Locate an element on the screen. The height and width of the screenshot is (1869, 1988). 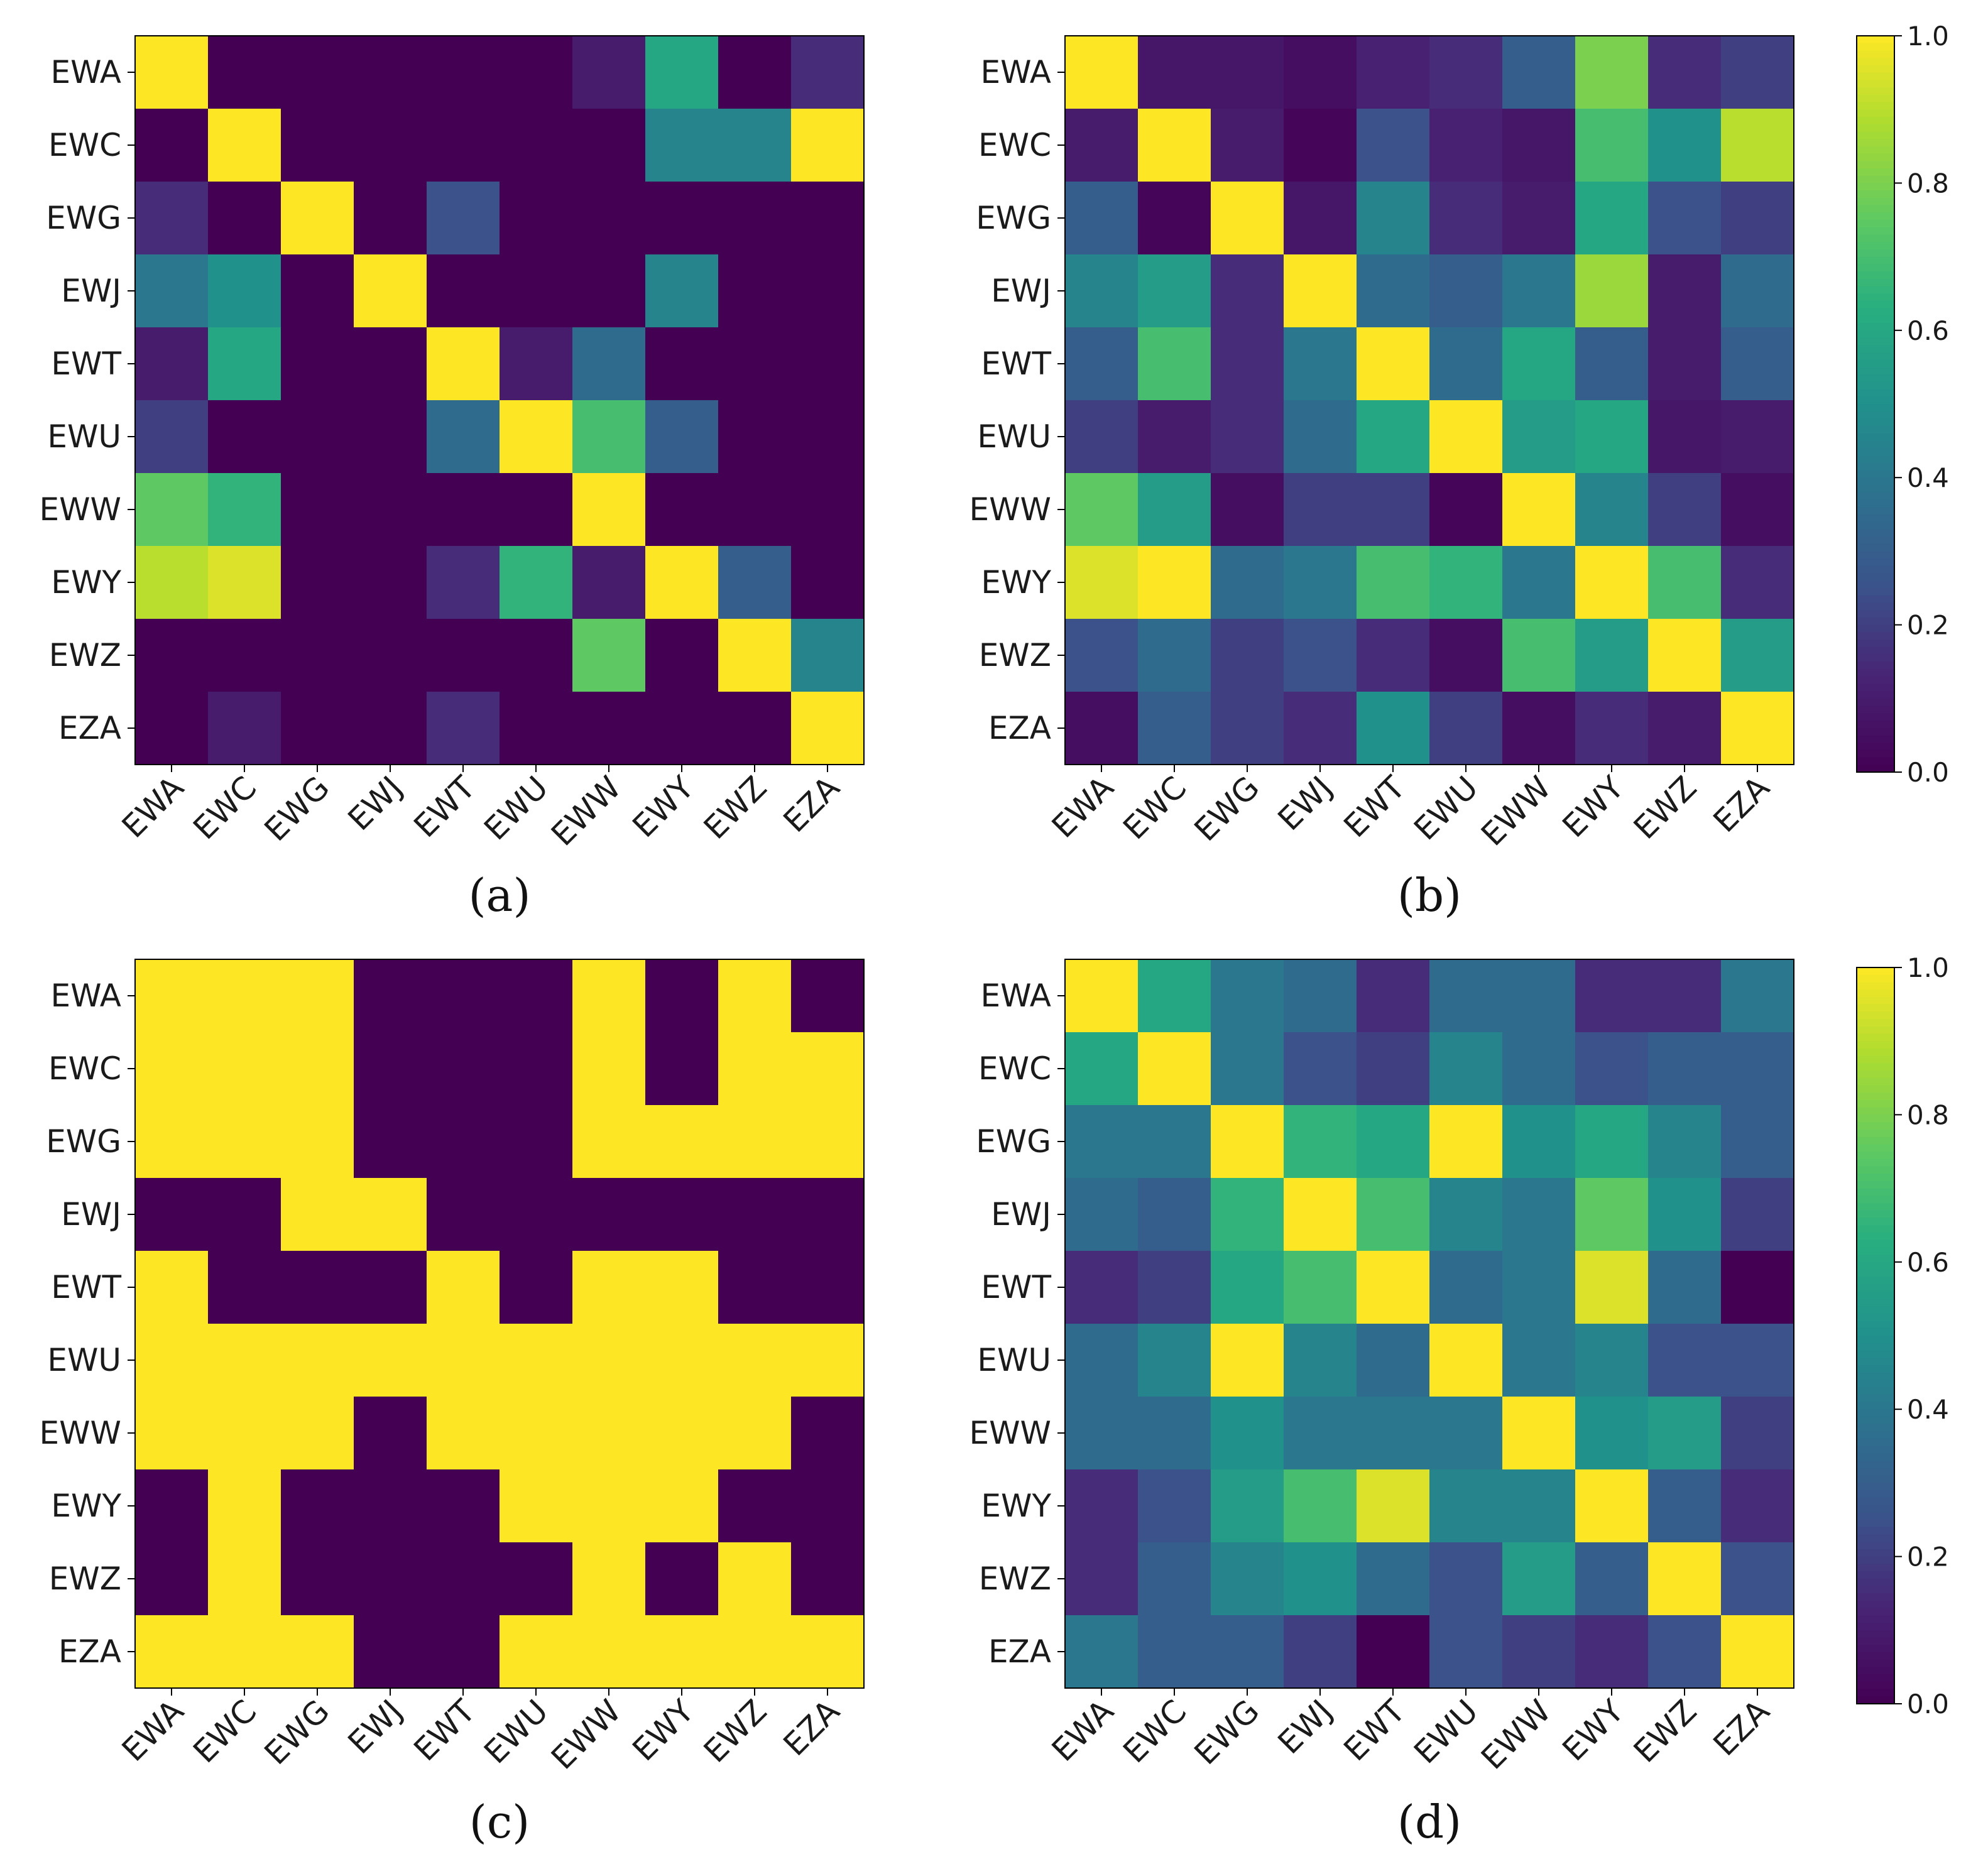
x-tick-label: EWT is located at coordinates (1375, 807).